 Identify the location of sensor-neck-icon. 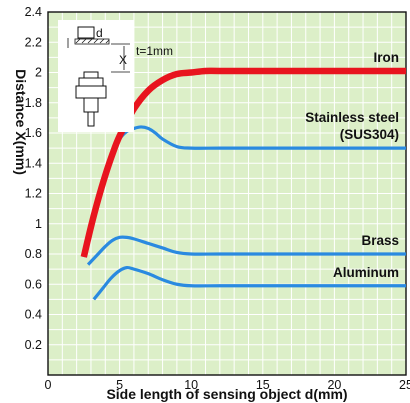
(91, 105).